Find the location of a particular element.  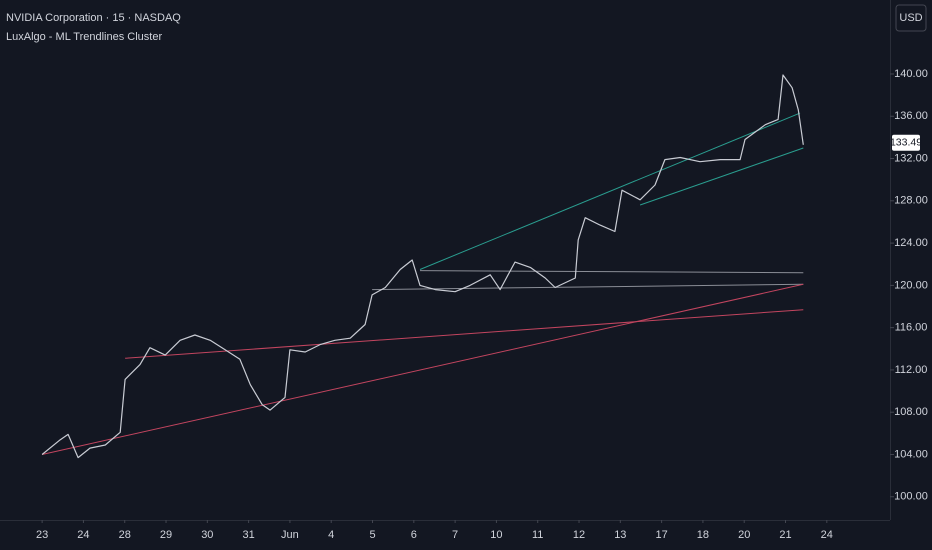

last-price-label: 133.49 is located at coordinates (906, 143).